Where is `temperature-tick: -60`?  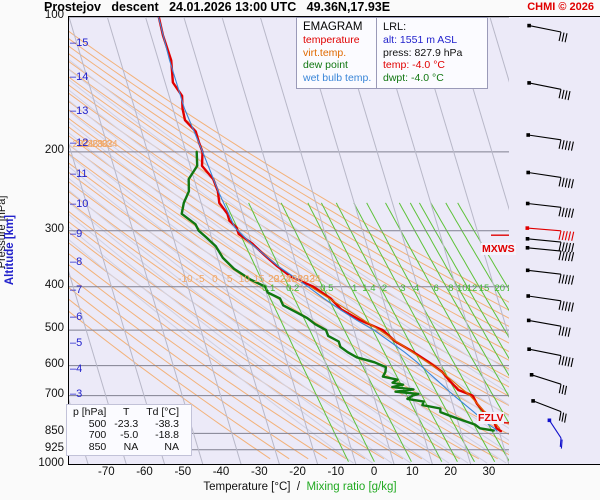 temperature-tick: -60 is located at coordinates (144, 472).